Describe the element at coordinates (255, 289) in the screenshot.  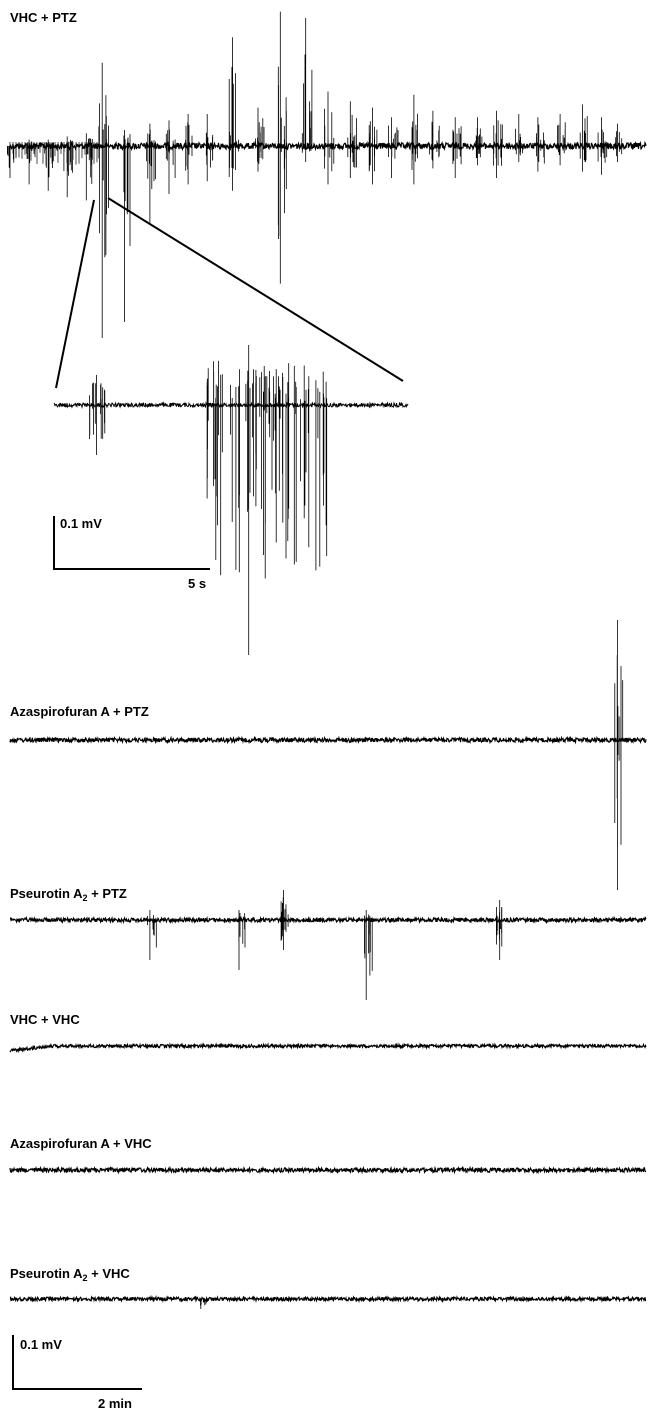
I see `zoom-line-right` at that location.